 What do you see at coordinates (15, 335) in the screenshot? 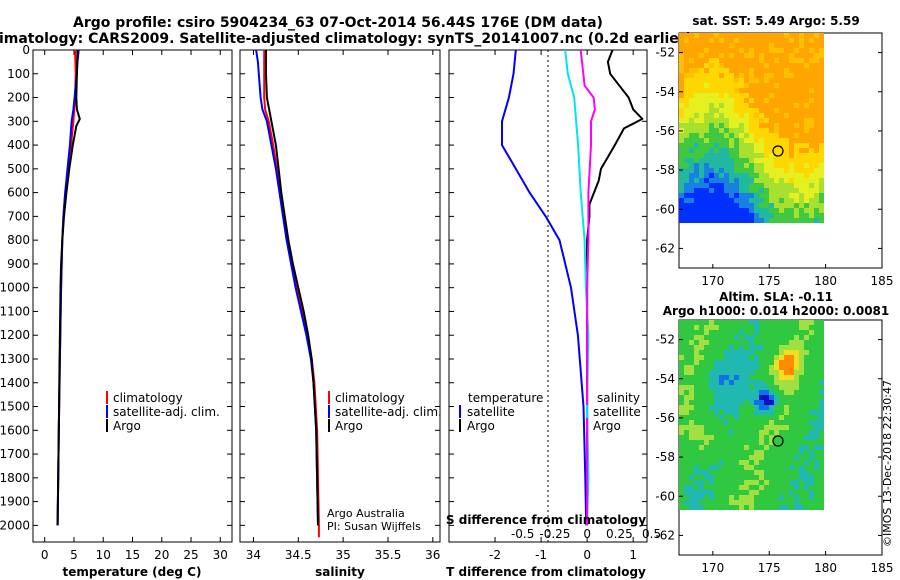
I see `y-tick-label: 1200` at bounding box center [15, 335].